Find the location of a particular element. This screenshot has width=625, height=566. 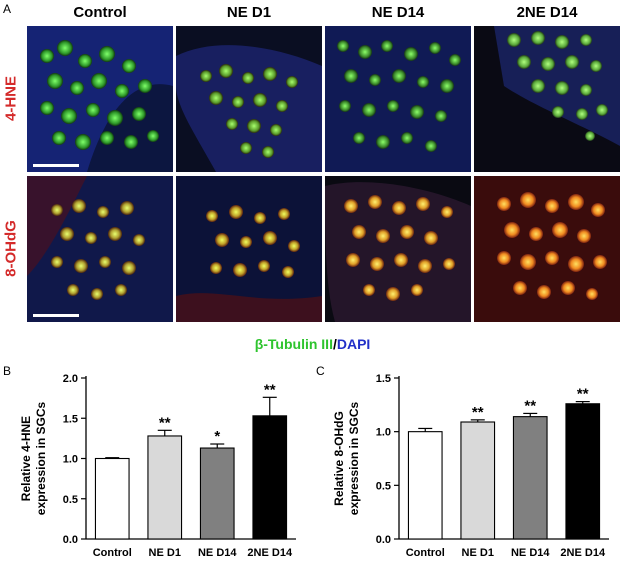

row-label-8-ohdg: 8-OHdG is located at coordinates (11, 248).